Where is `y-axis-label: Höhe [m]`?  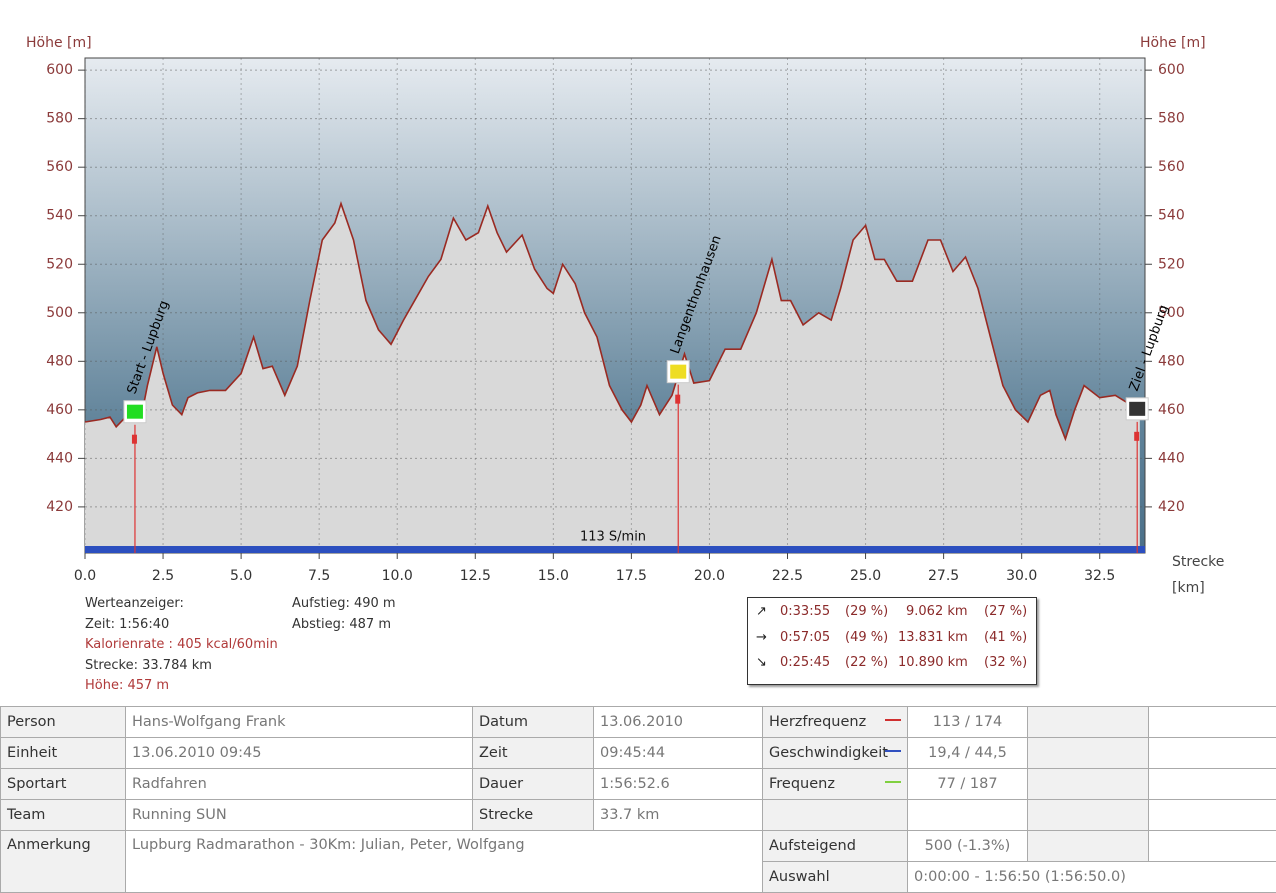
y-axis-label: Höhe [m] is located at coordinates (59, 43).